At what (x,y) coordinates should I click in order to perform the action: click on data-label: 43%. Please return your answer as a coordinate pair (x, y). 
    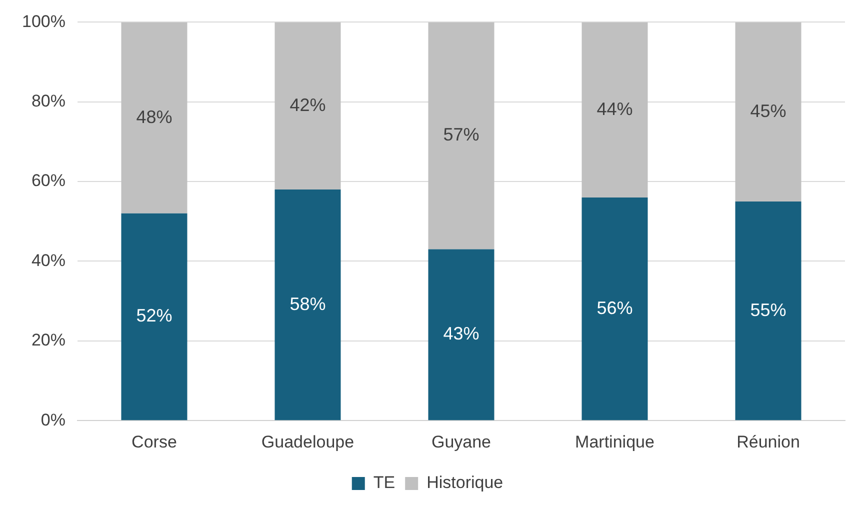
    Looking at the image, I should click on (461, 334).